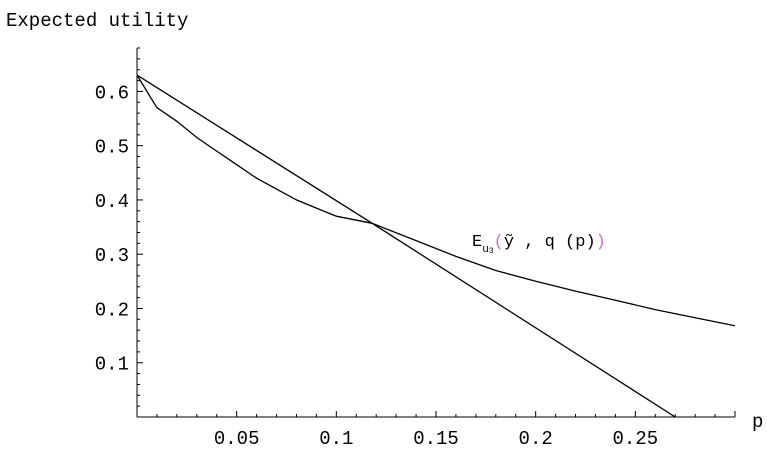  Describe the element at coordinates (509, 242) in the screenshot. I see `annot-y: ỹ` at that location.